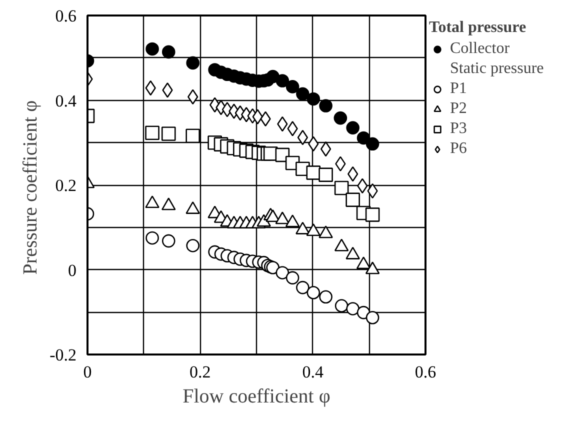 This screenshot has height=436, width=579. What do you see at coordinates (87, 372) in the screenshot?
I see `x-tick-label: 0` at bounding box center [87, 372].